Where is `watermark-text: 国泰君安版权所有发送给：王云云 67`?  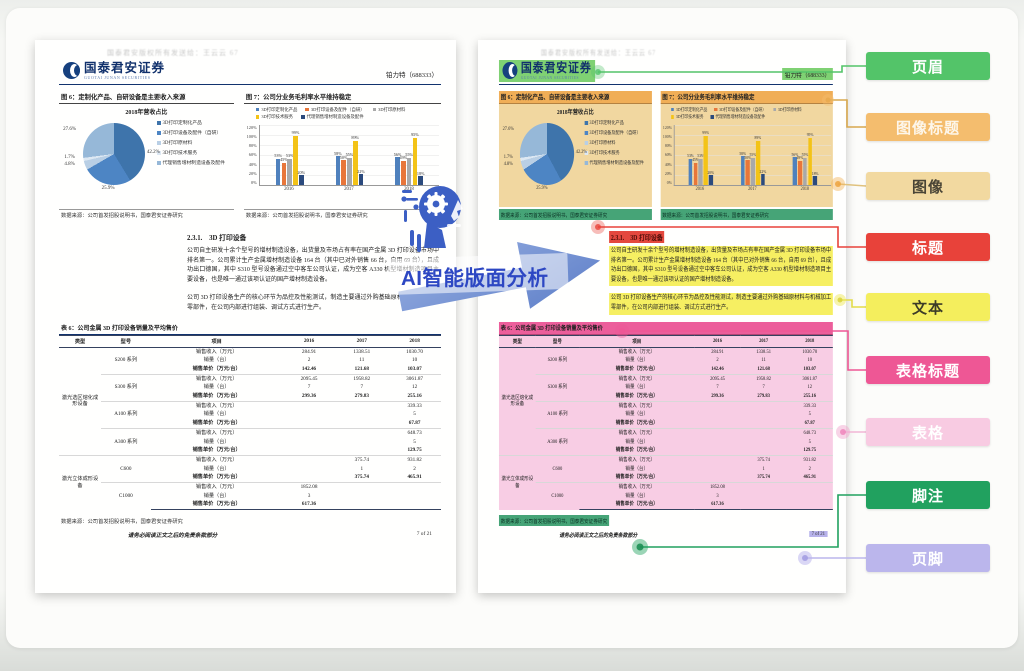
watermark-text: 国泰君安版权所有发送给：王云云 67 is located at coordinates (598, 53).